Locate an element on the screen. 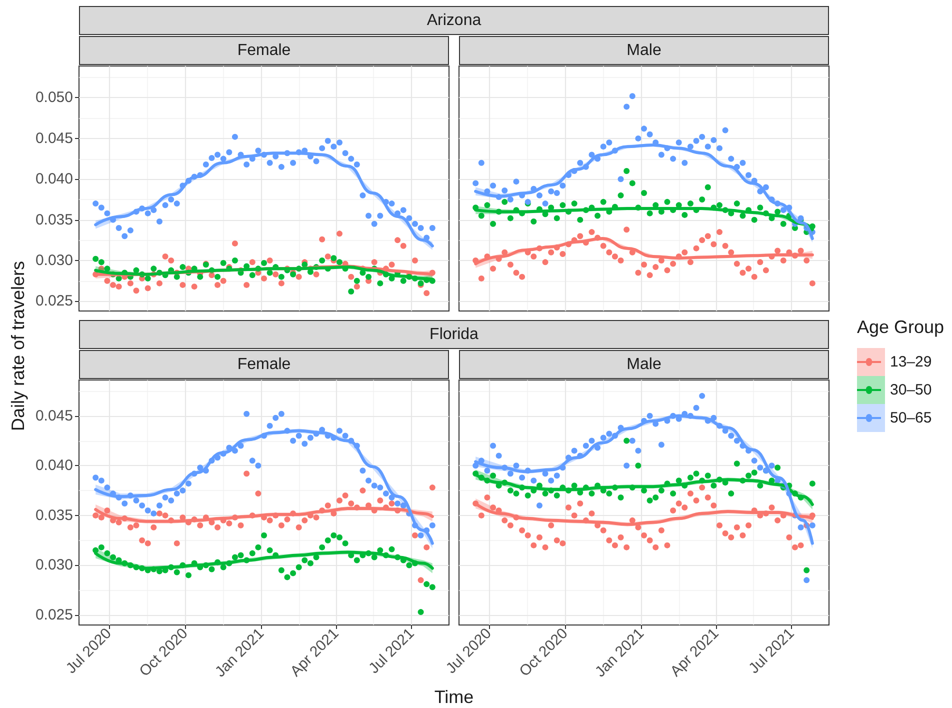 This screenshot has width=952, height=708. legend-label: 30–50 is located at coordinates (911, 390).